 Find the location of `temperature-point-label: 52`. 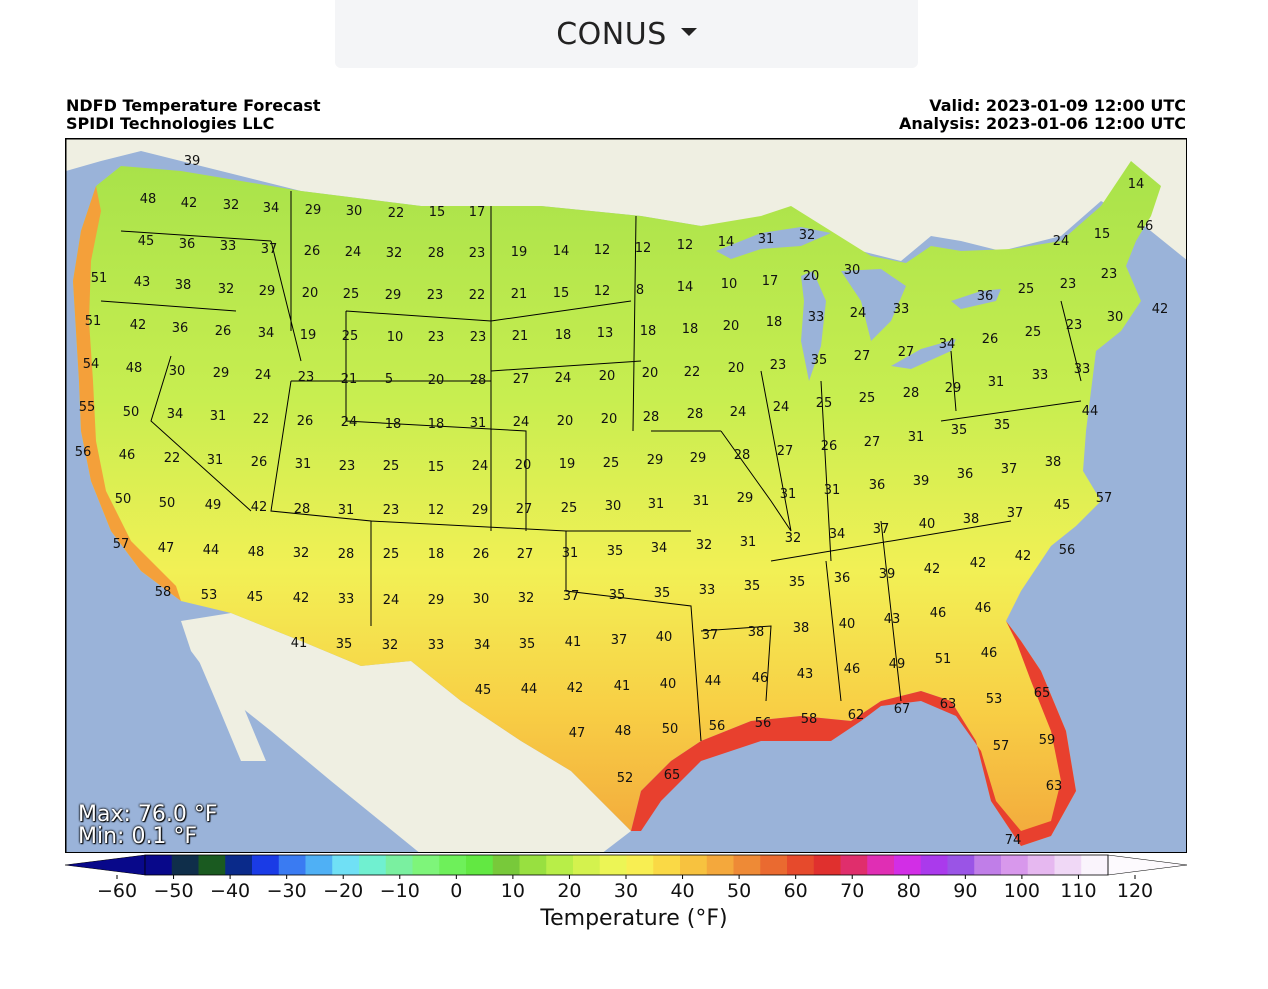

temperature-point-label: 52 is located at coordinates (625, 778).